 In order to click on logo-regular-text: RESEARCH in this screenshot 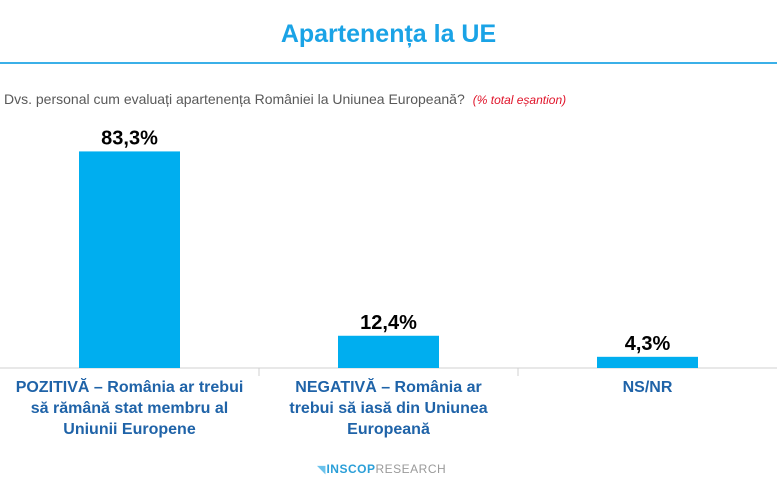, I will do `click(411, 469)`.